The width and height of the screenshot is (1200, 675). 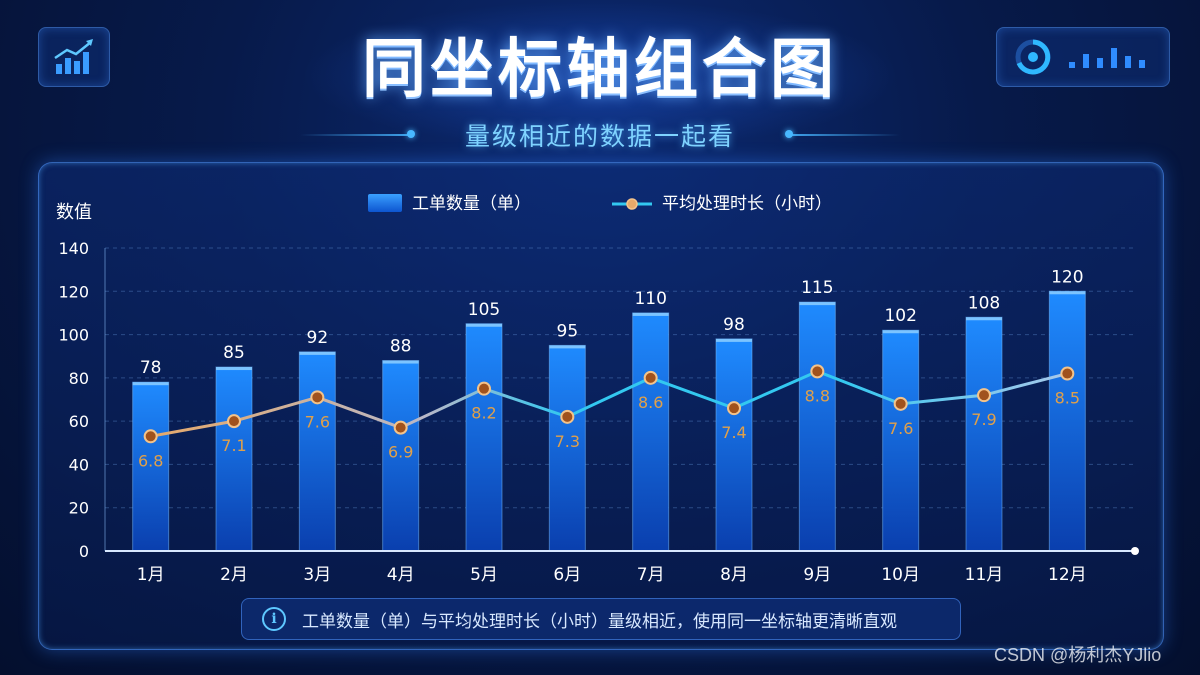 I want to click on x-tick-label: 8月, so click(x=734, y=575).